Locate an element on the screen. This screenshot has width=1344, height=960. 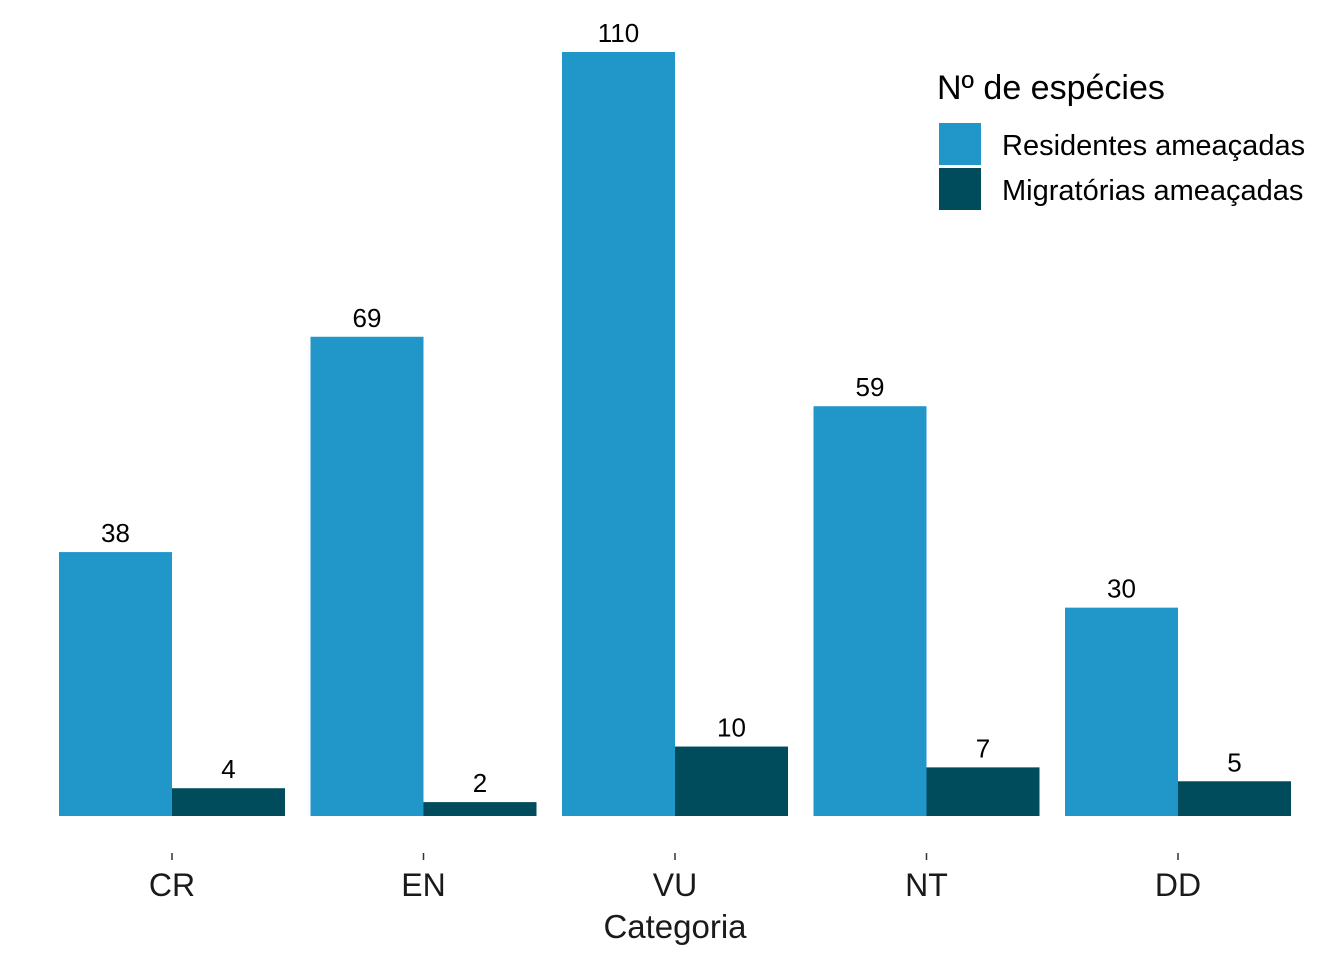
legend-swatch-residentes is located at coordinates (960, 144).